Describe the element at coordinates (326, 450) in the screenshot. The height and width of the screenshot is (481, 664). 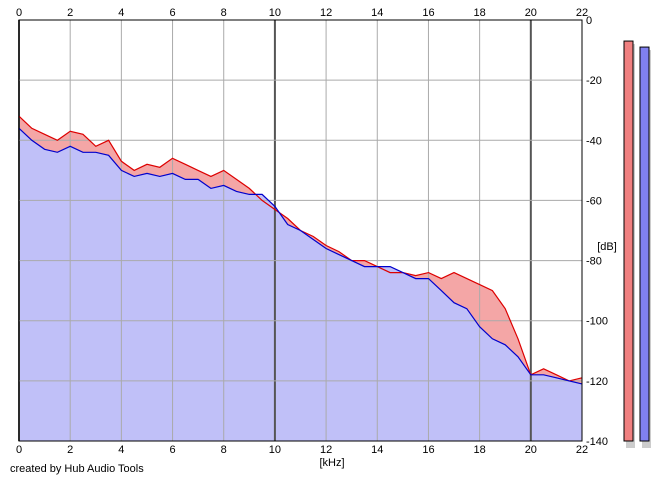
I see `x-tick-label-bottom: 12` at that location.